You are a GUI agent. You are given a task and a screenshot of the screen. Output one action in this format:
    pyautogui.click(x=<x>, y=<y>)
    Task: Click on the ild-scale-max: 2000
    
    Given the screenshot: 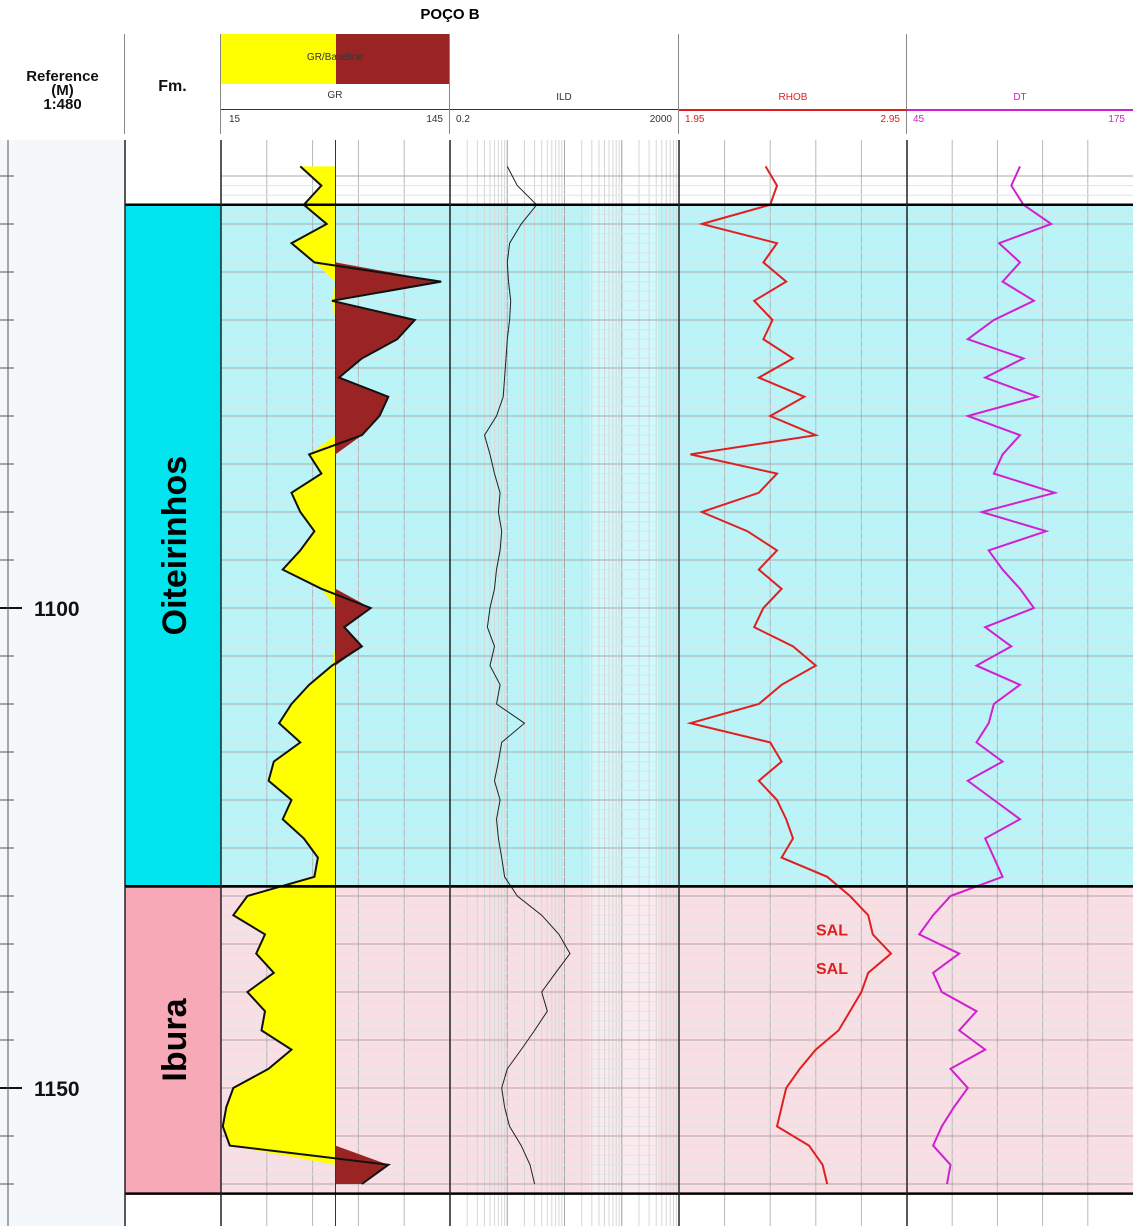 What is the action you would take?
    pyautogui.click(x=660, y=119)
    